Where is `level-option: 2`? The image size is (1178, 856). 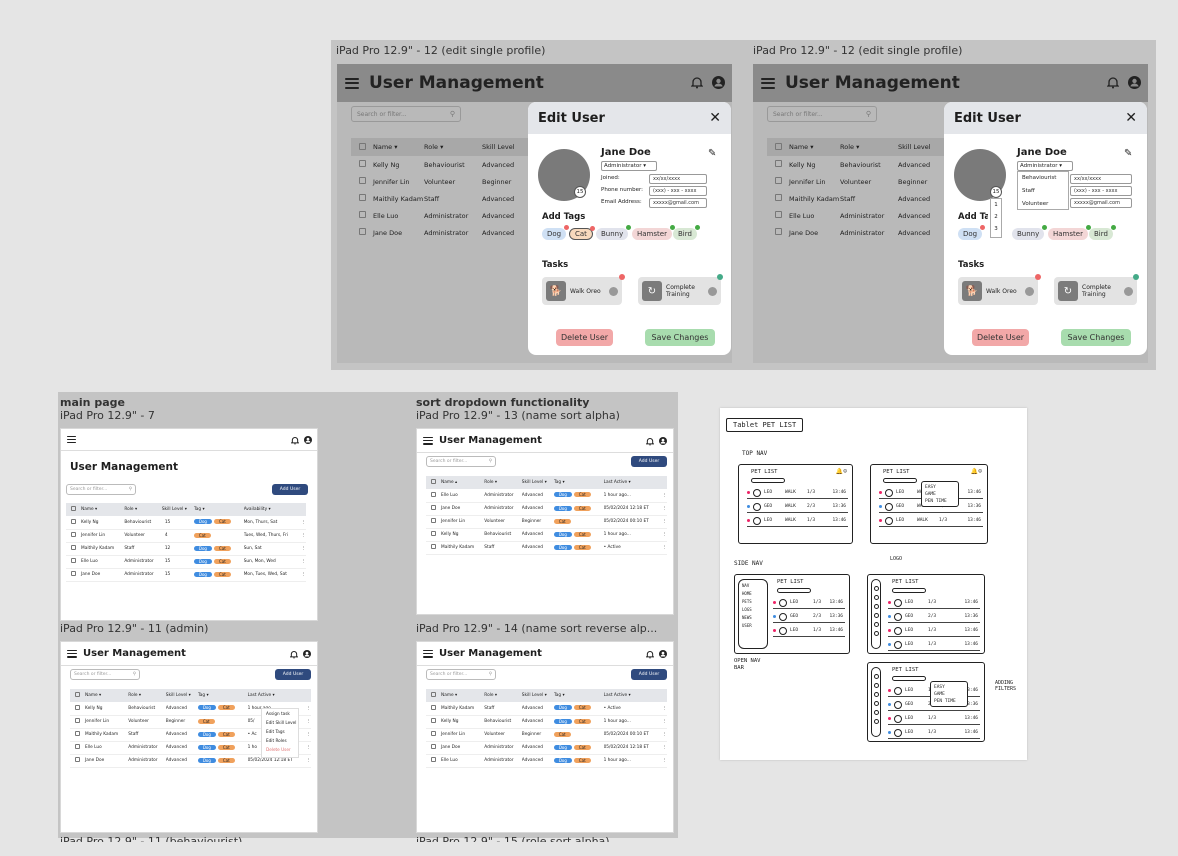
level-option: 2 is located at coordinates (996, 217).